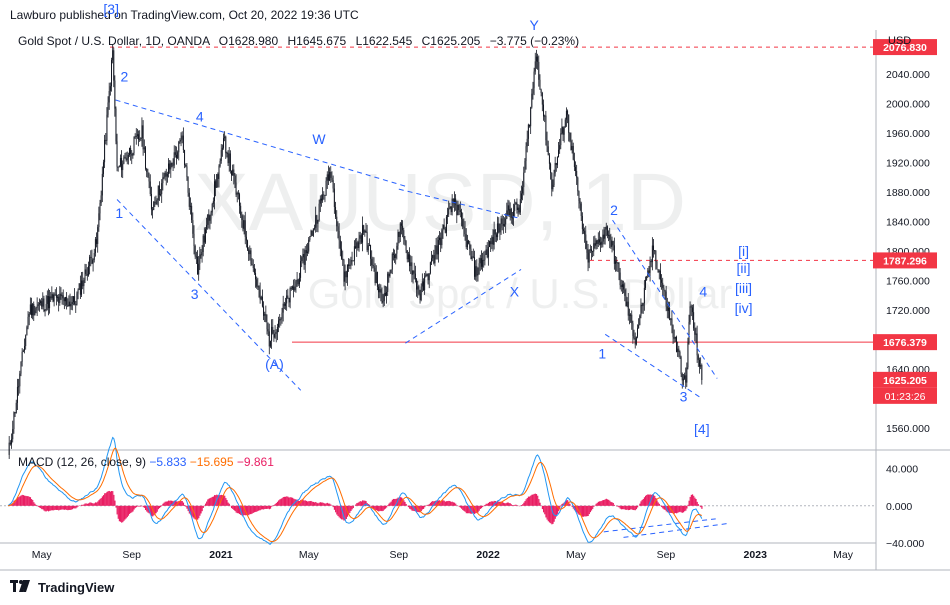 This screenshot has width=950, height=605. What do you see at coordinates (908, 429) in the screenshot?
I see `price-tick-label: 1560.000` at bounding box center [908, 429].